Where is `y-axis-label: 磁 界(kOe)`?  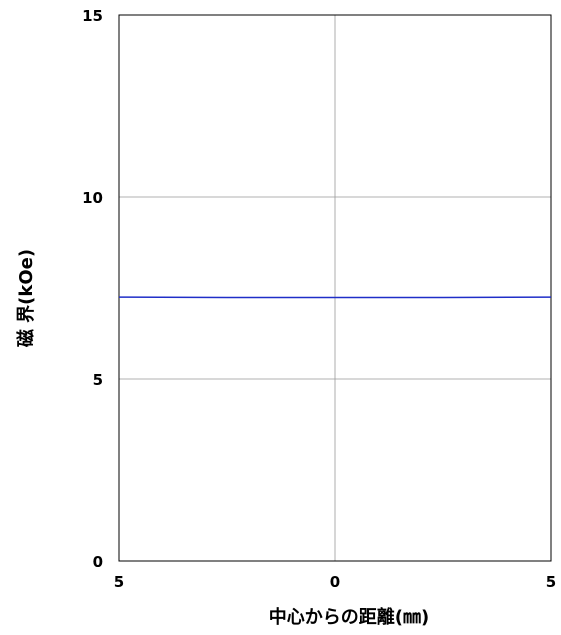 y-axis-label: 磁 界(kOe) is located at coordinates (26, 298).